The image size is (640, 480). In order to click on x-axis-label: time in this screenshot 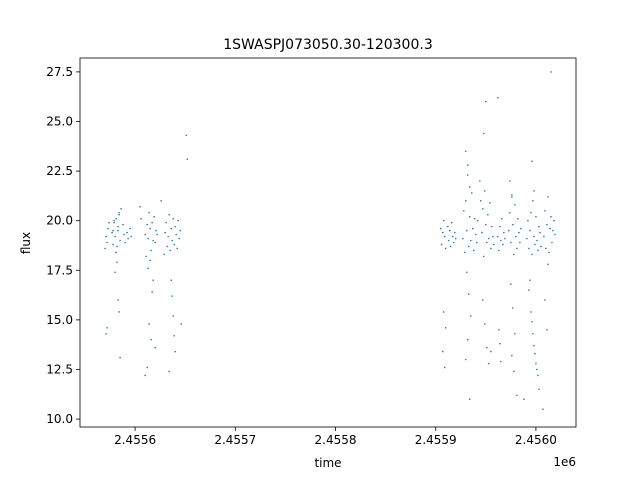, I will do `click(327, 463)`.